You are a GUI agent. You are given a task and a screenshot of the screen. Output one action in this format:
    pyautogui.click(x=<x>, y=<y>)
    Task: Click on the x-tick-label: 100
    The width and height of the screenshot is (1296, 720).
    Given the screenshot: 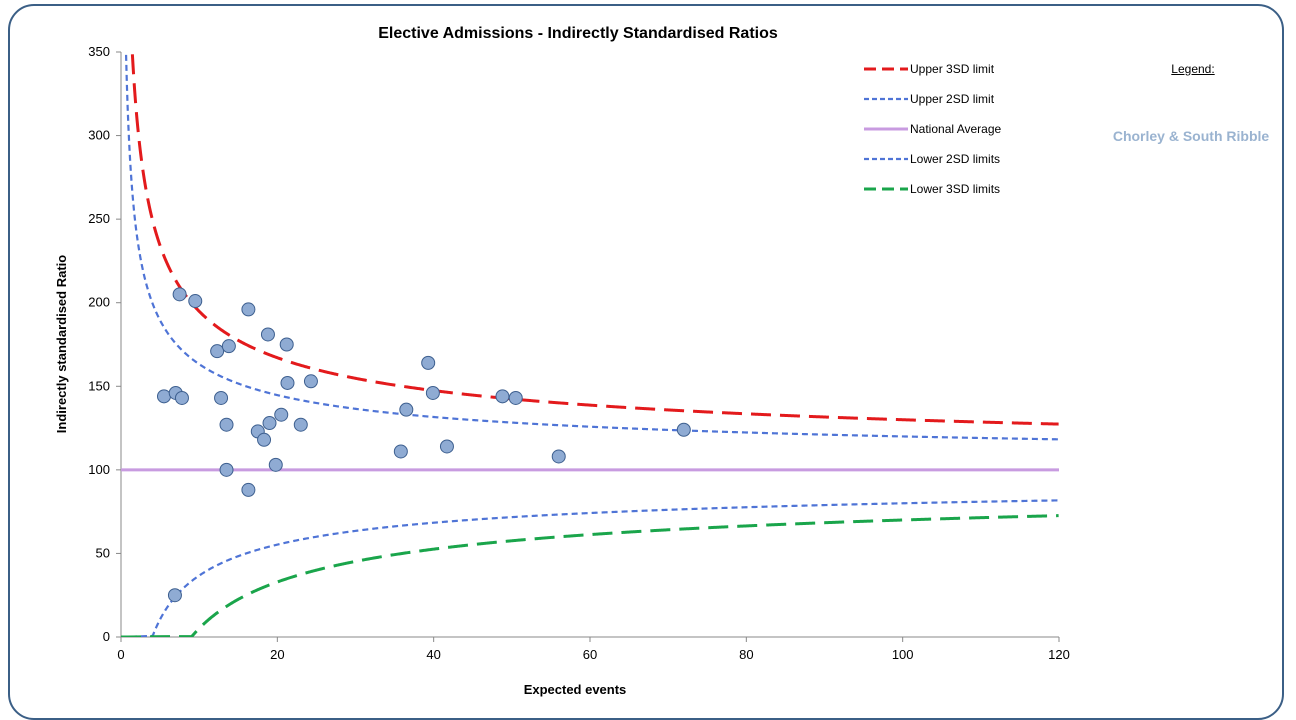 What is the action you would take?
    pyautogui.click(x=903, y=654)
    